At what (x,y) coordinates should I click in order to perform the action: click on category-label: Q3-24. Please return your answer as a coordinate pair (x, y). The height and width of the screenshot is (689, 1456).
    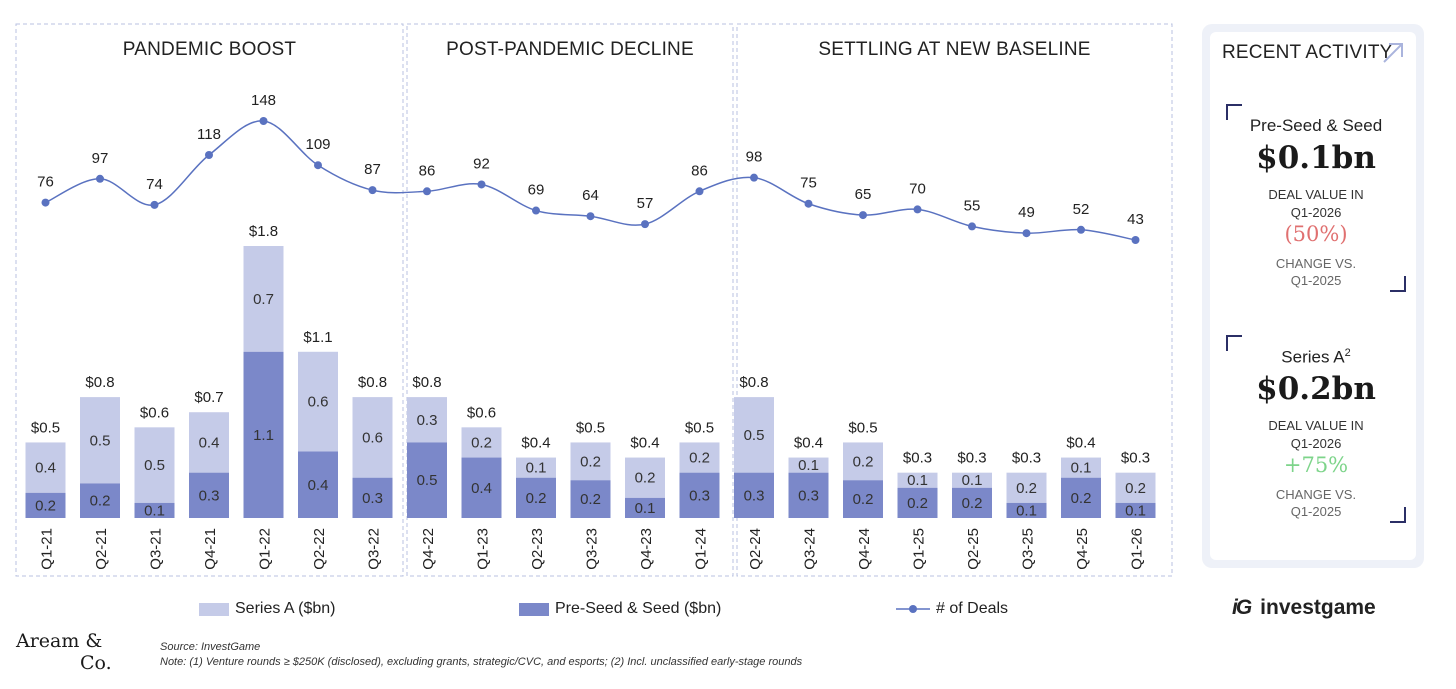
    Looking at the image, I should click on (810, 549).